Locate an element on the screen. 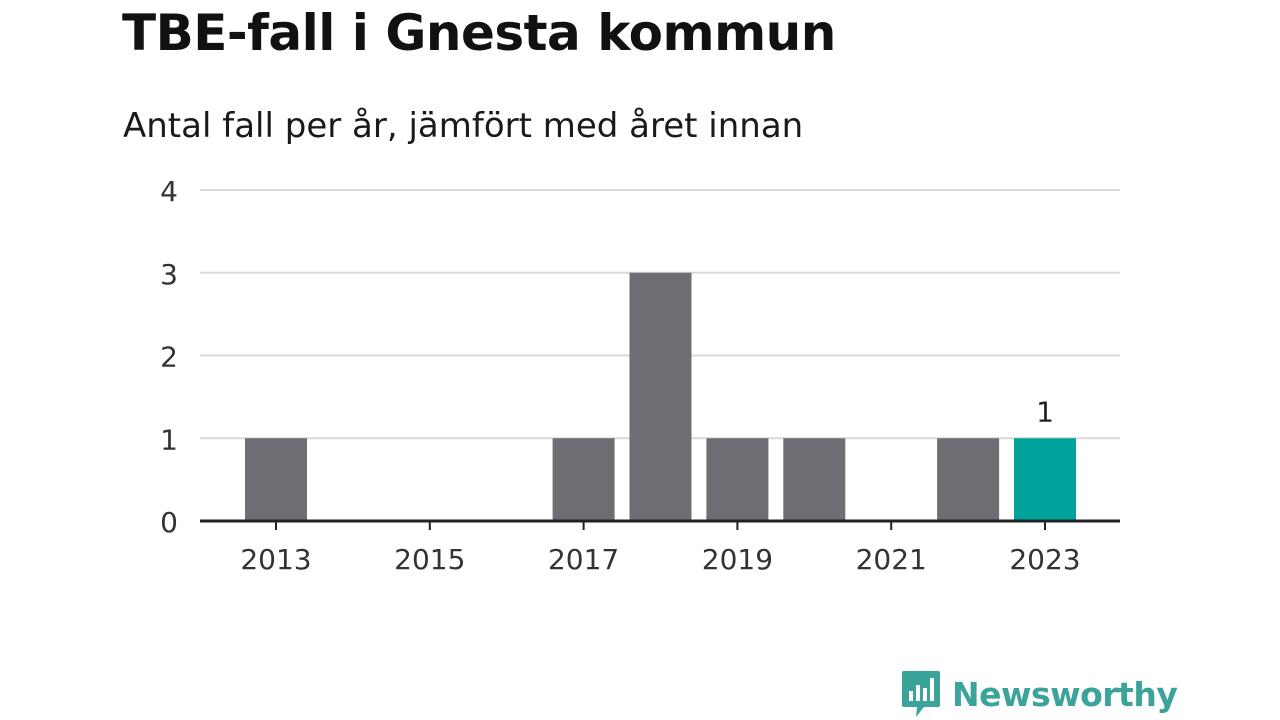 The image size is (1280, 720). x-tick-label: 2013 is located at coordinates (275, 559).